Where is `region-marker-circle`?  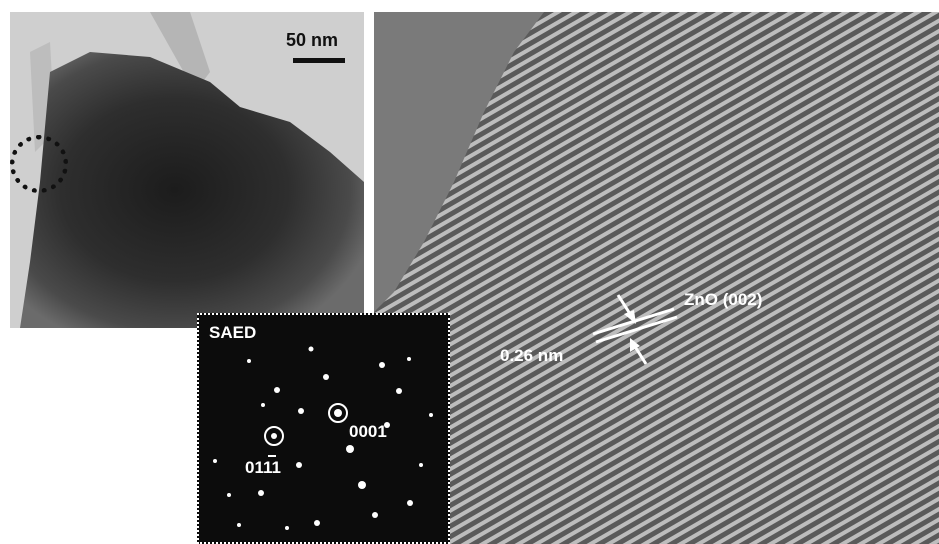 region-marker-circle is located at coordinates (39, 164).